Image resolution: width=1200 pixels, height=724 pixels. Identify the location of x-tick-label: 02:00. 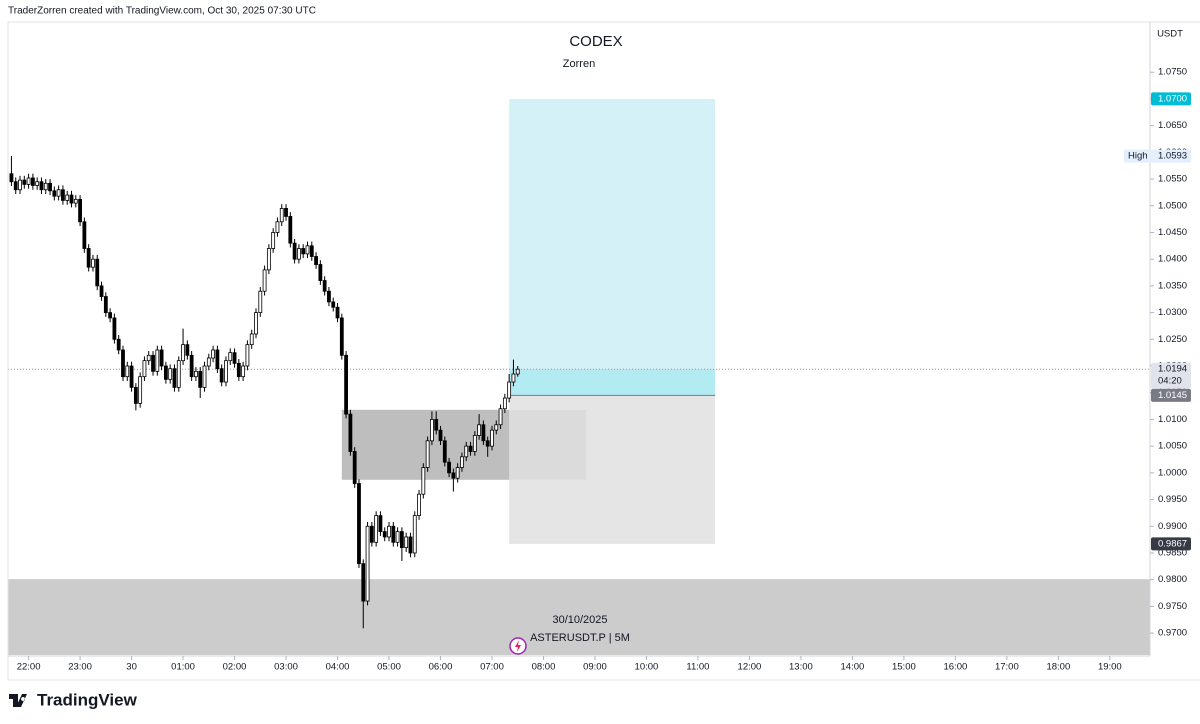
(235, 667).